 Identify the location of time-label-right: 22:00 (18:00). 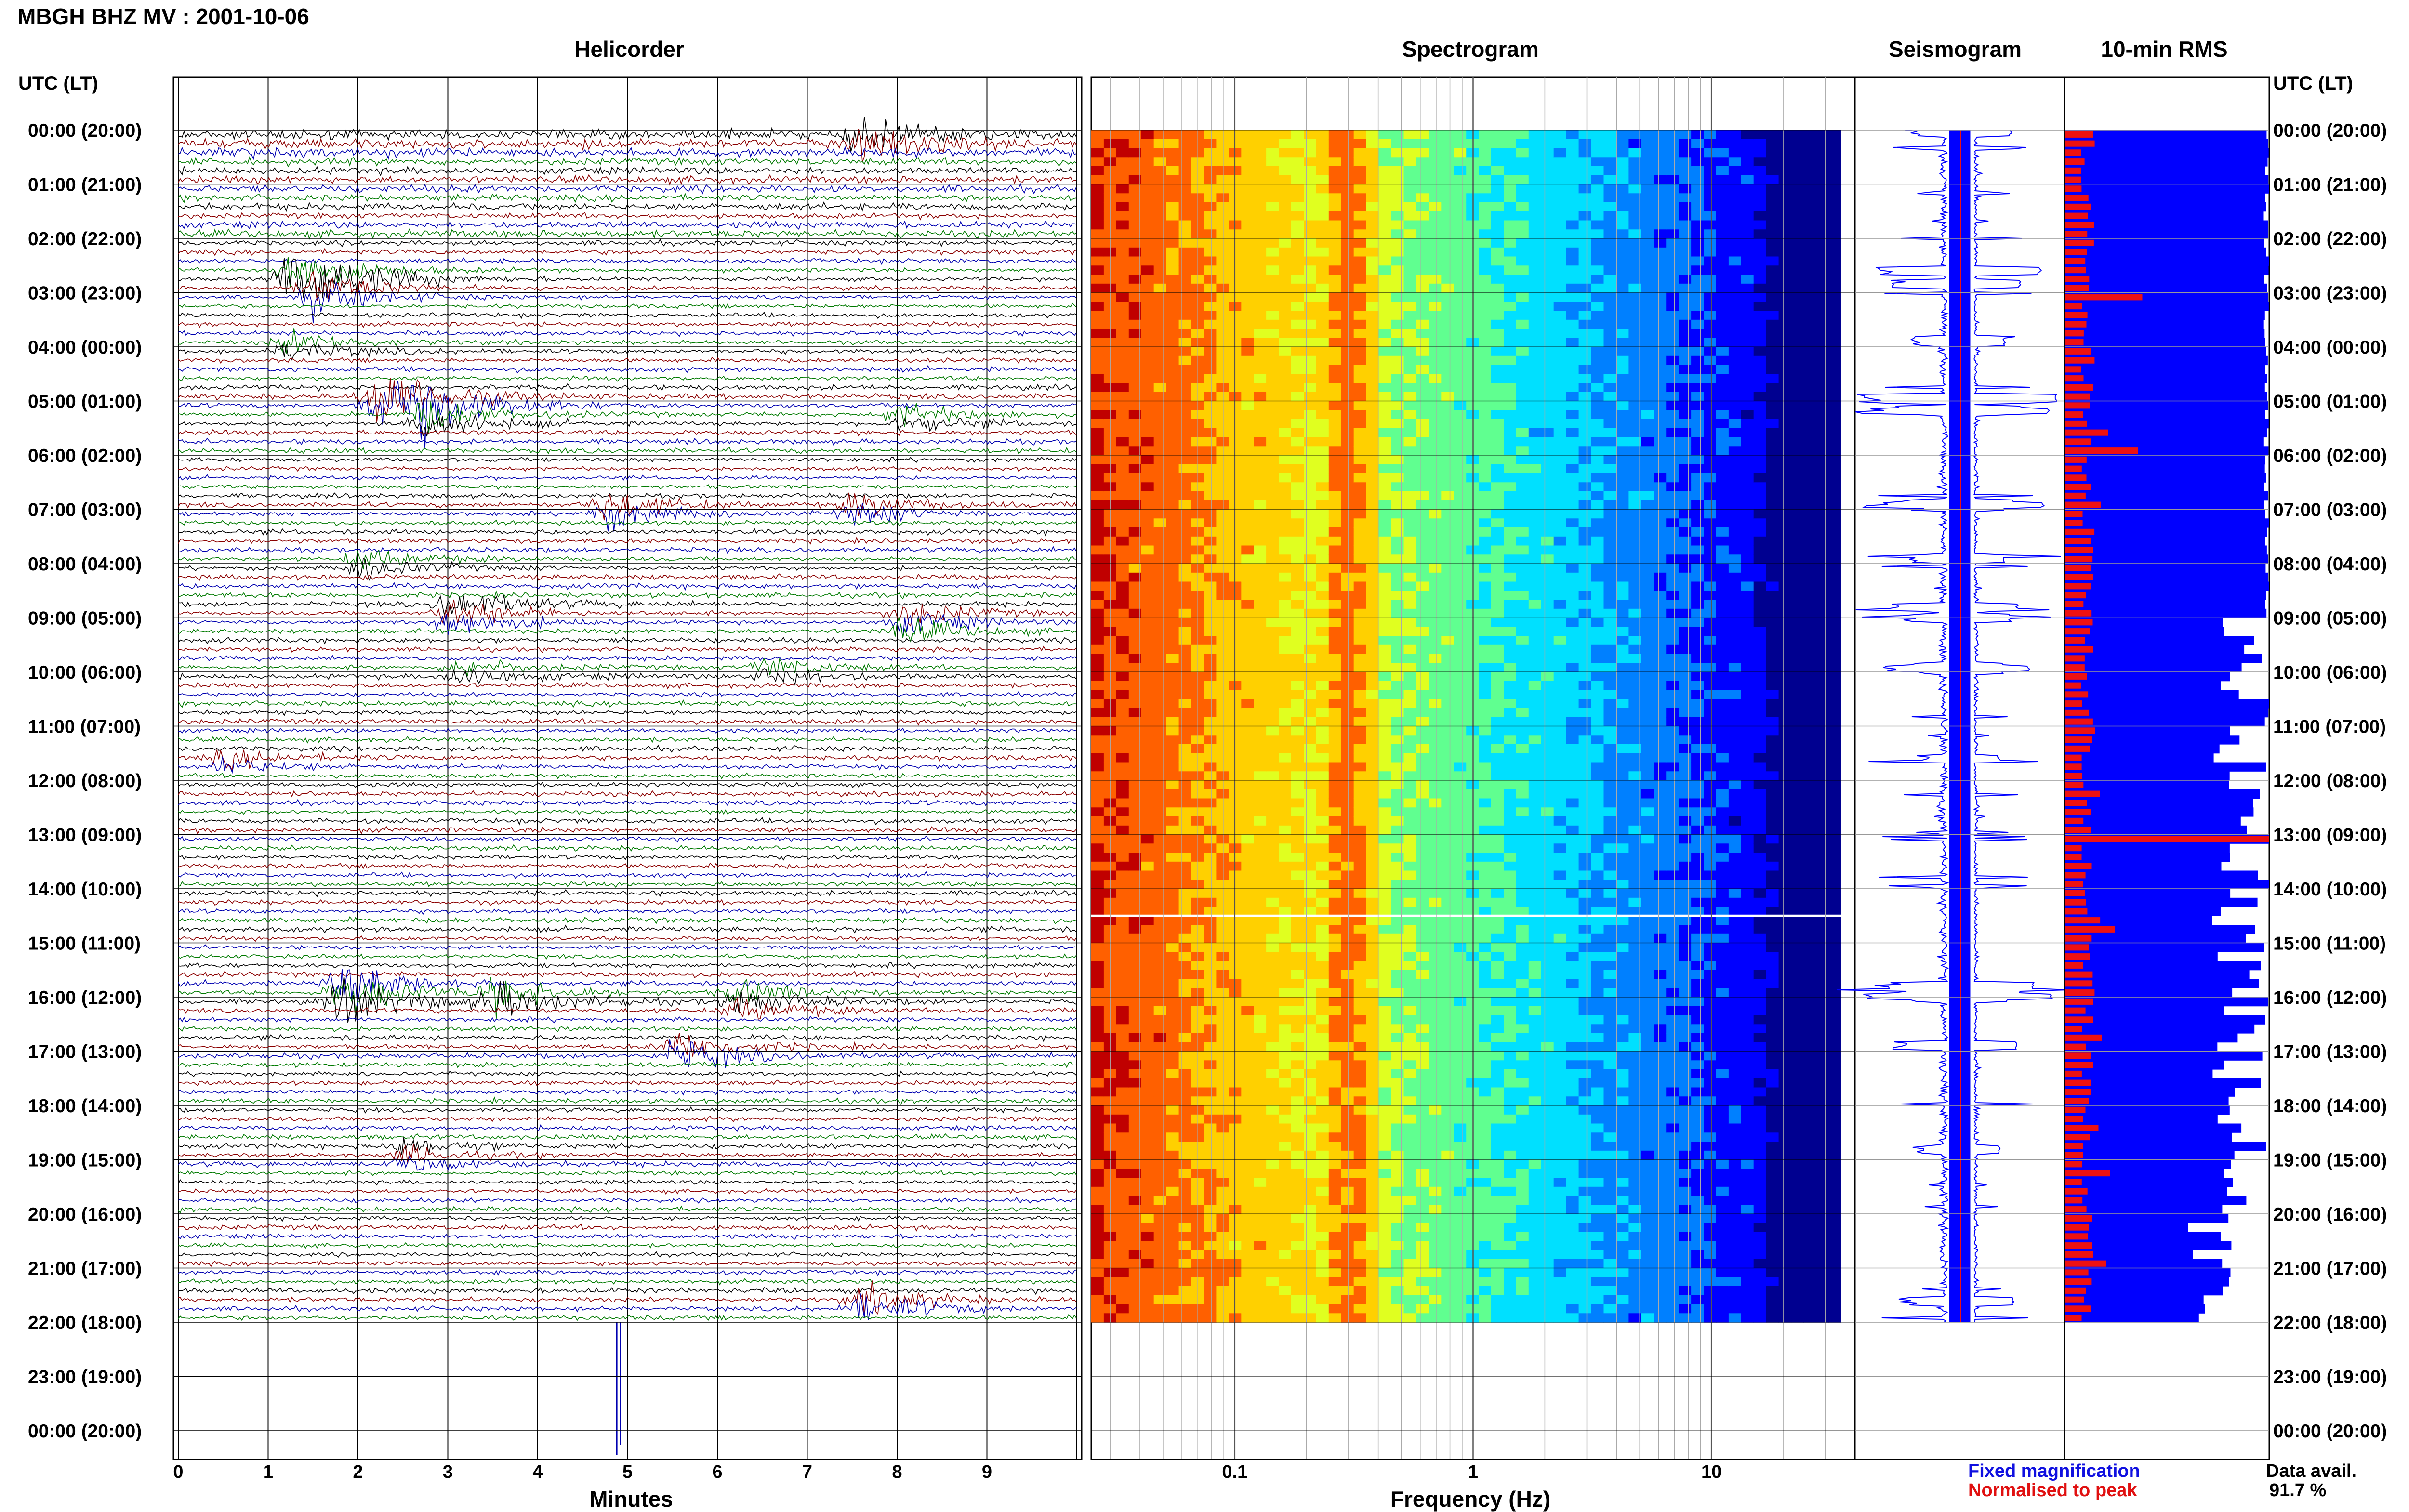
(2330, 1323).